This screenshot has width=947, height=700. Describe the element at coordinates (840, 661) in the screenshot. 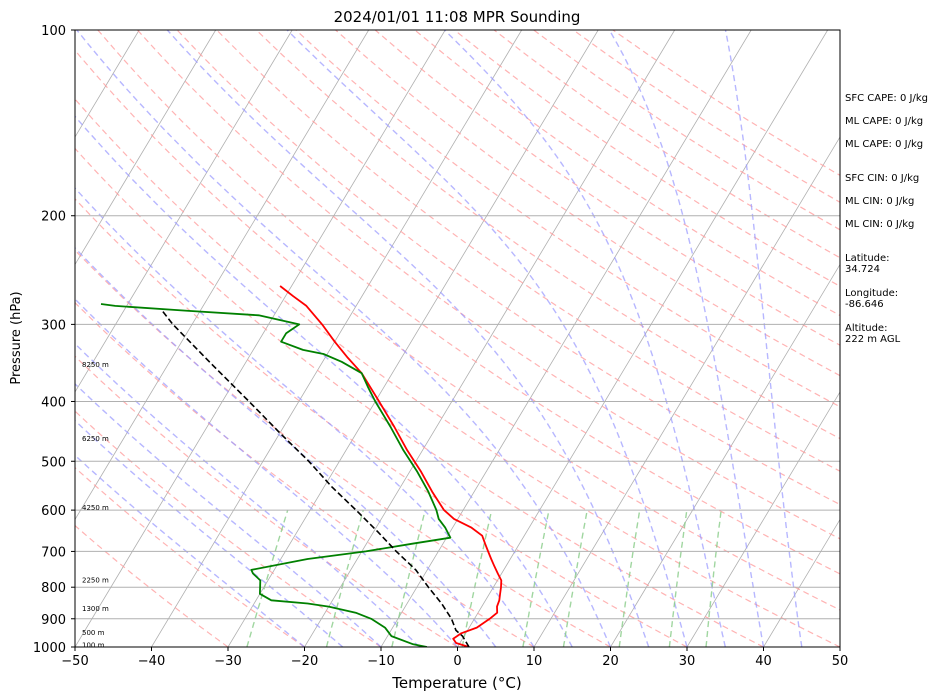

I see `x-tick-label: 50` at that location.